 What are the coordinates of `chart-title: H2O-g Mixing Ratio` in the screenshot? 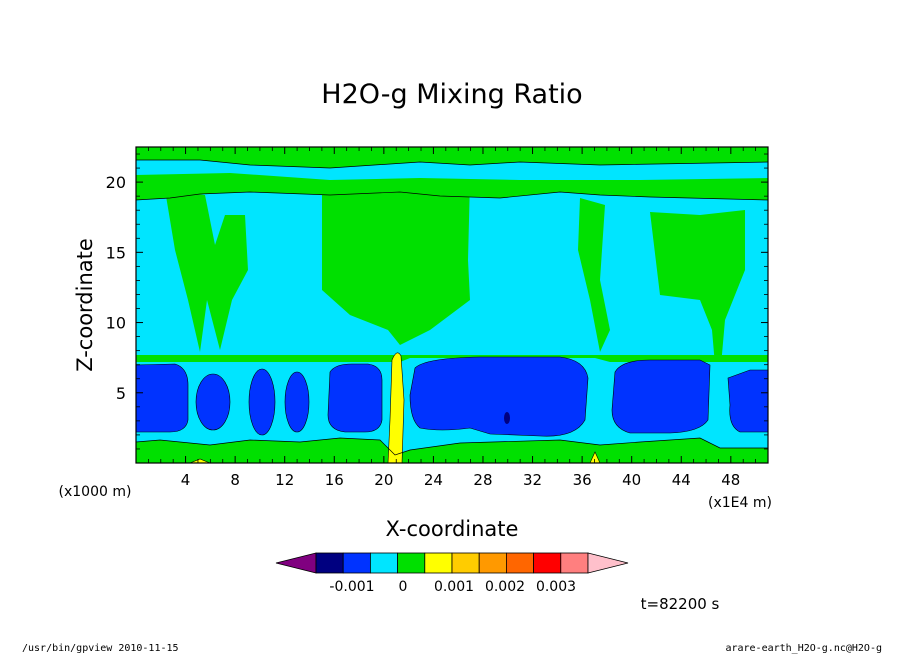 It's located at (451, 94).